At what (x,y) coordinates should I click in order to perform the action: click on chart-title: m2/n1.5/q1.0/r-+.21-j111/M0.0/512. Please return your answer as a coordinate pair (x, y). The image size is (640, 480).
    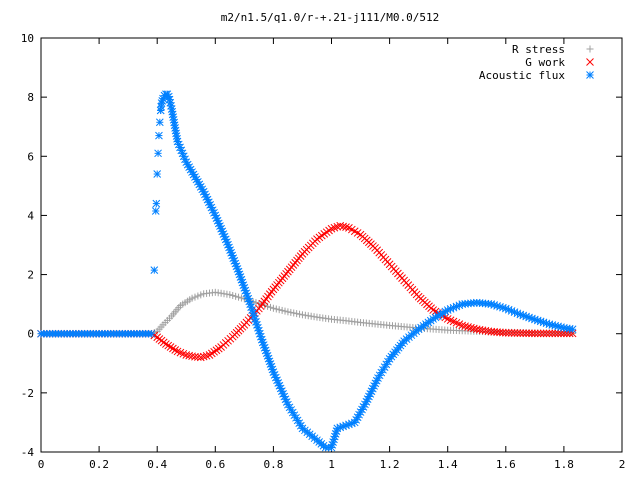
    Looking at the image, I should click on (330, 17).